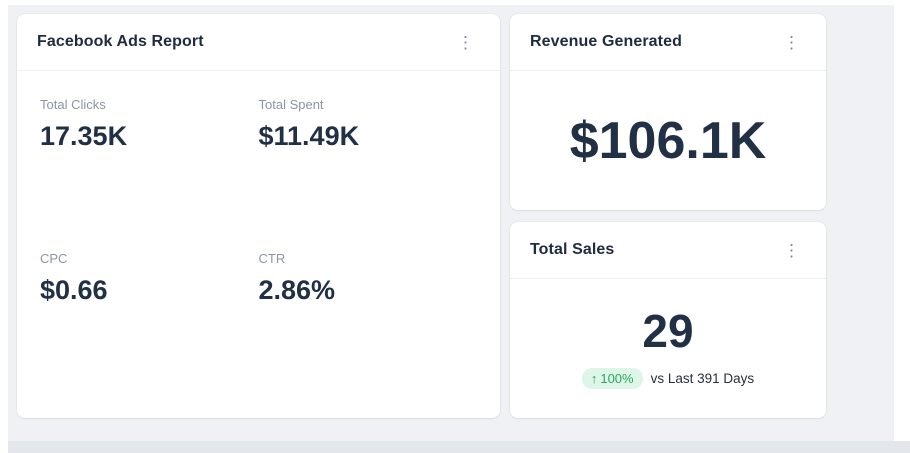  I want to click on metric-total-spent: Total Spent $11.49K, so click(368, 124).